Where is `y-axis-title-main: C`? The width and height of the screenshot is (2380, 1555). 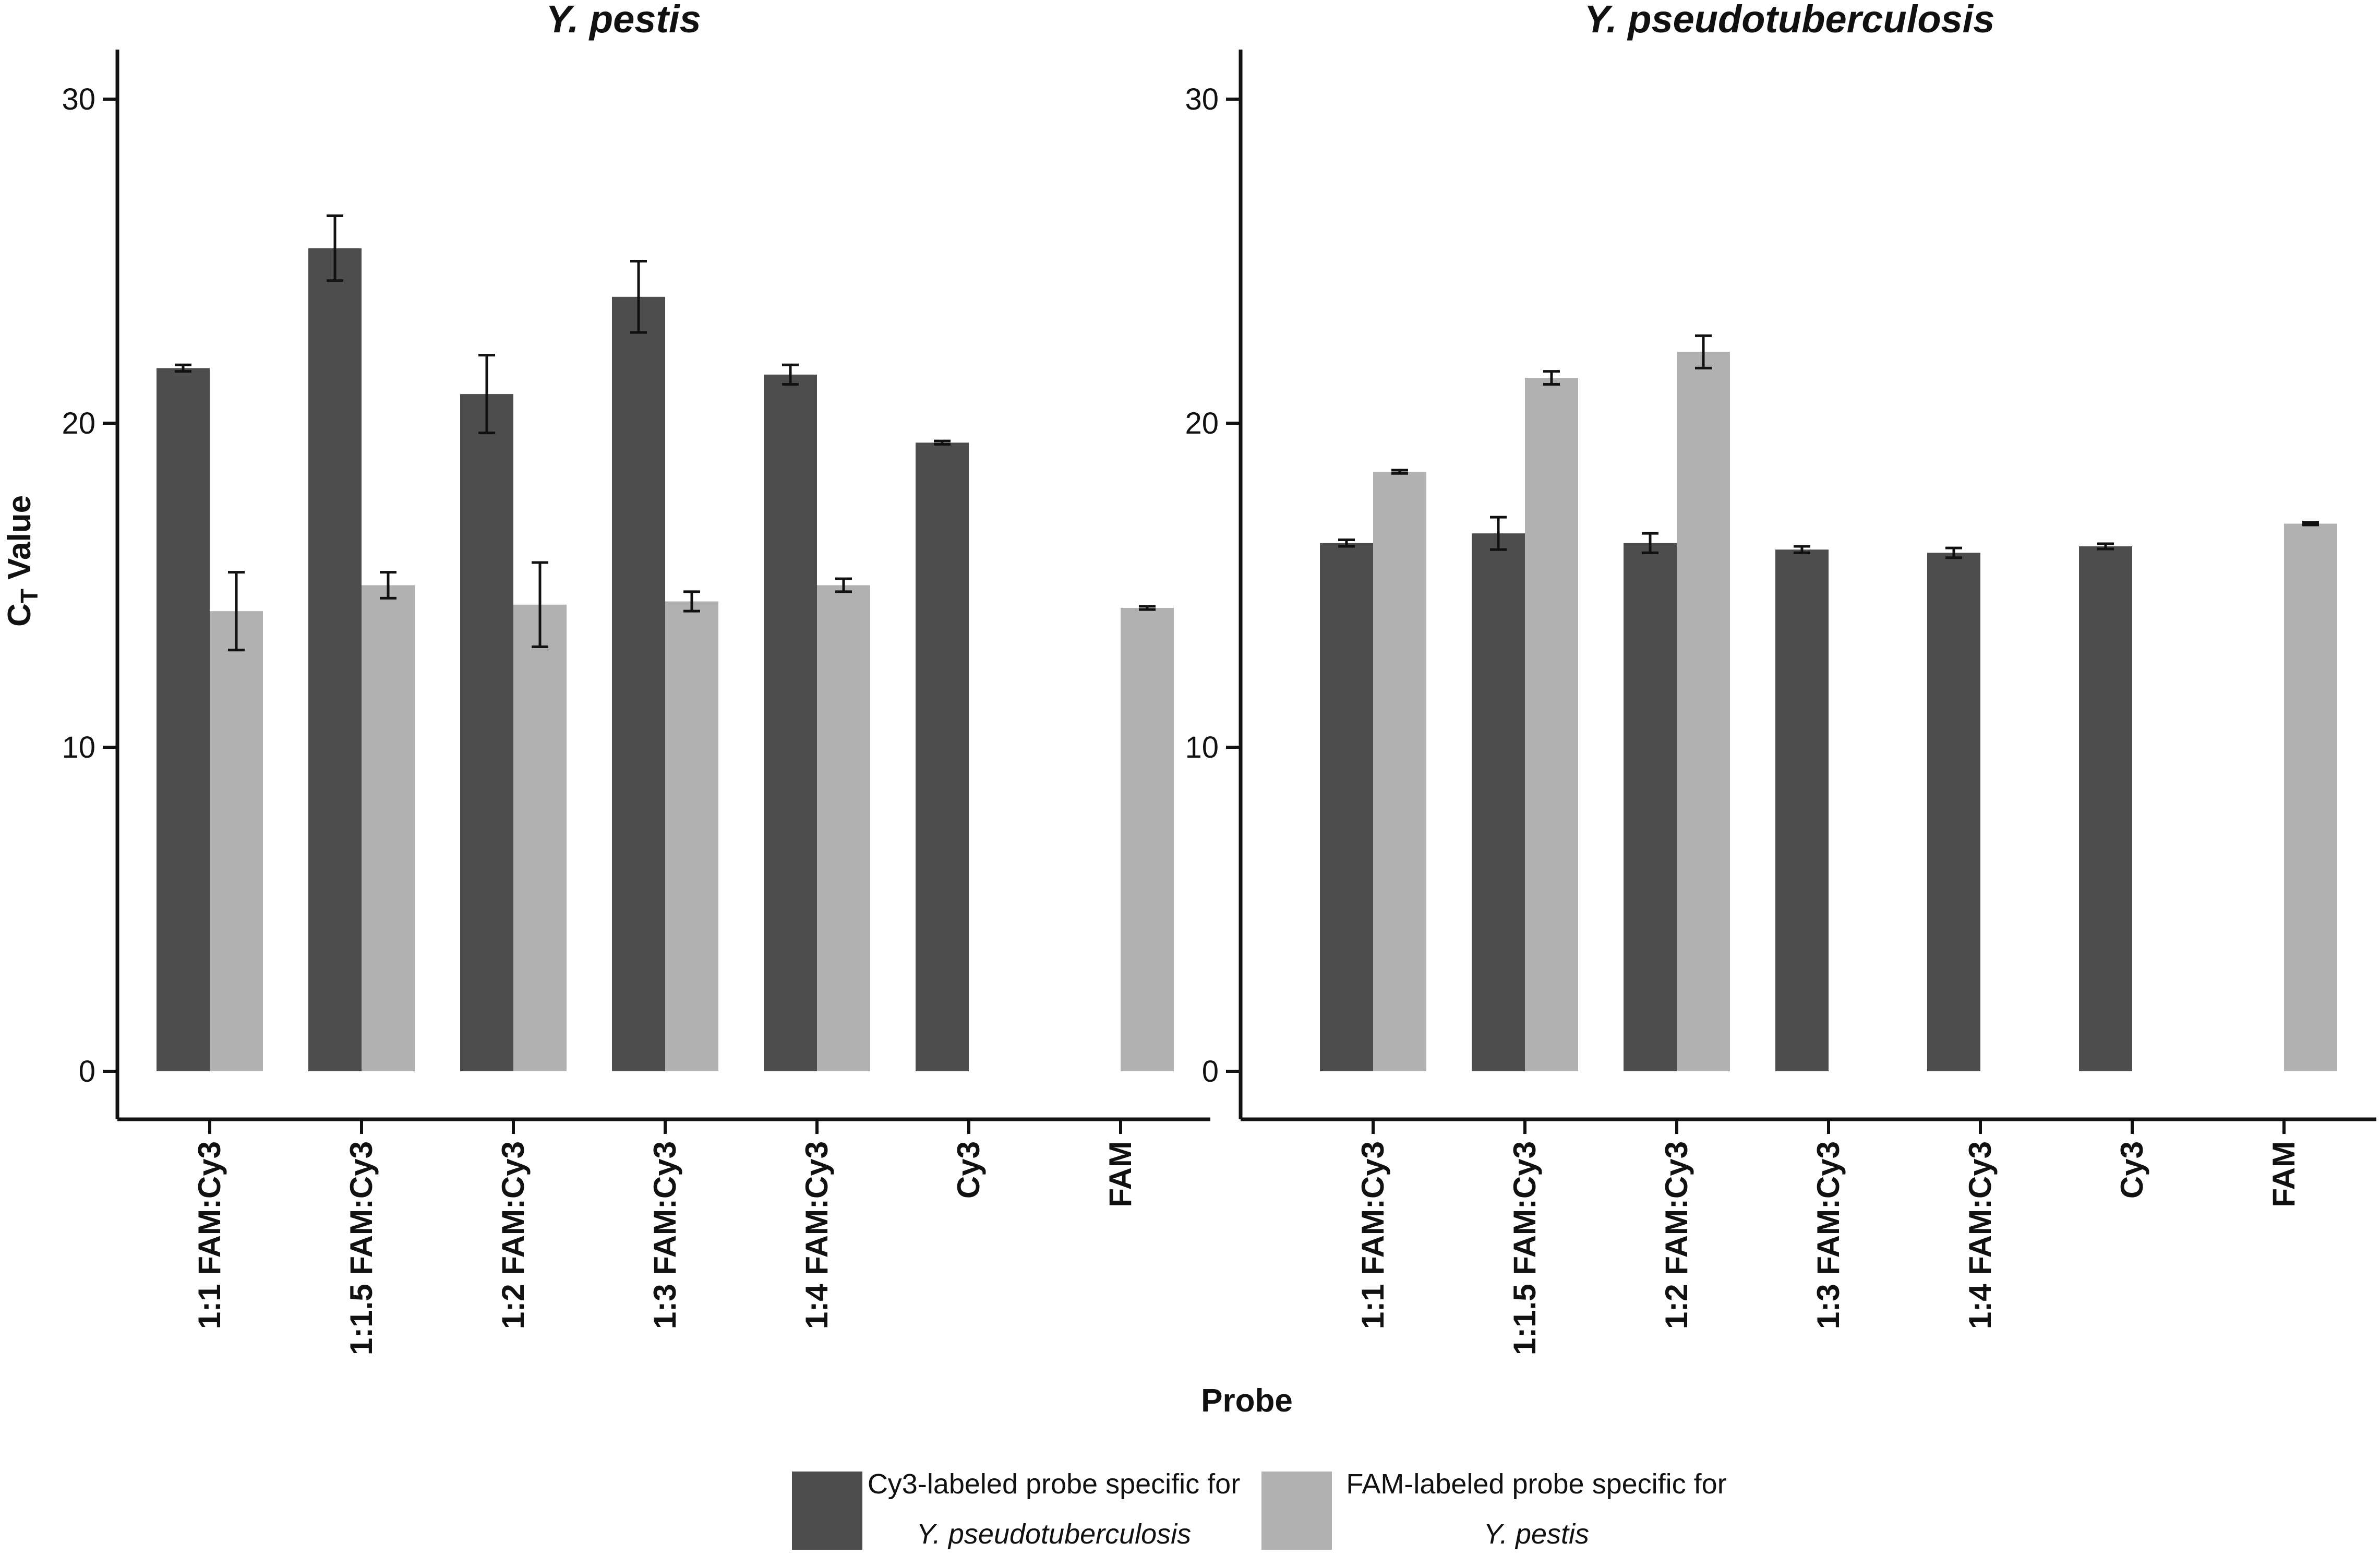 y-axis-title-main: C is located at coordinates (20, 615).